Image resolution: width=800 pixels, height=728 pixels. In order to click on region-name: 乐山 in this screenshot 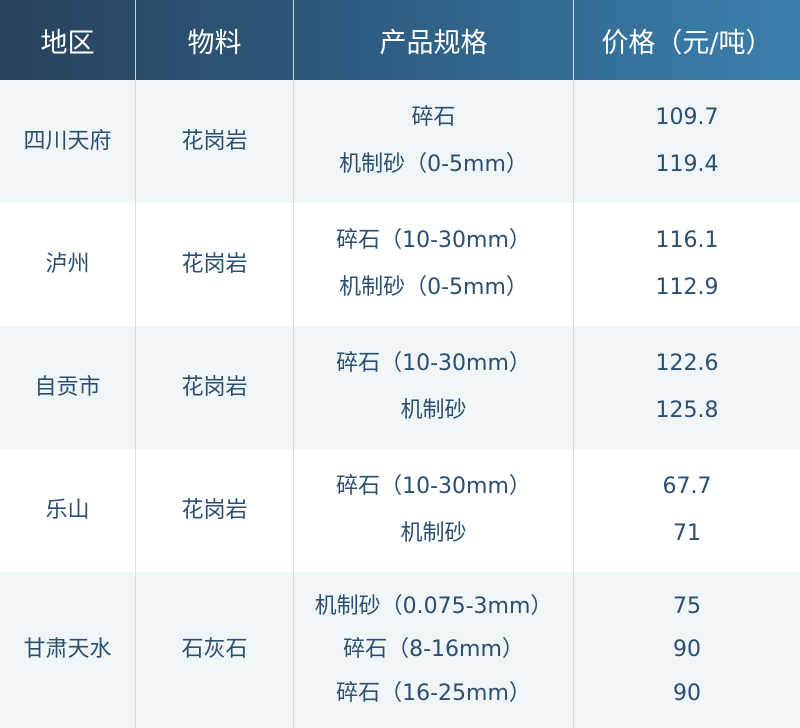, I will do `click(67, 510)`.